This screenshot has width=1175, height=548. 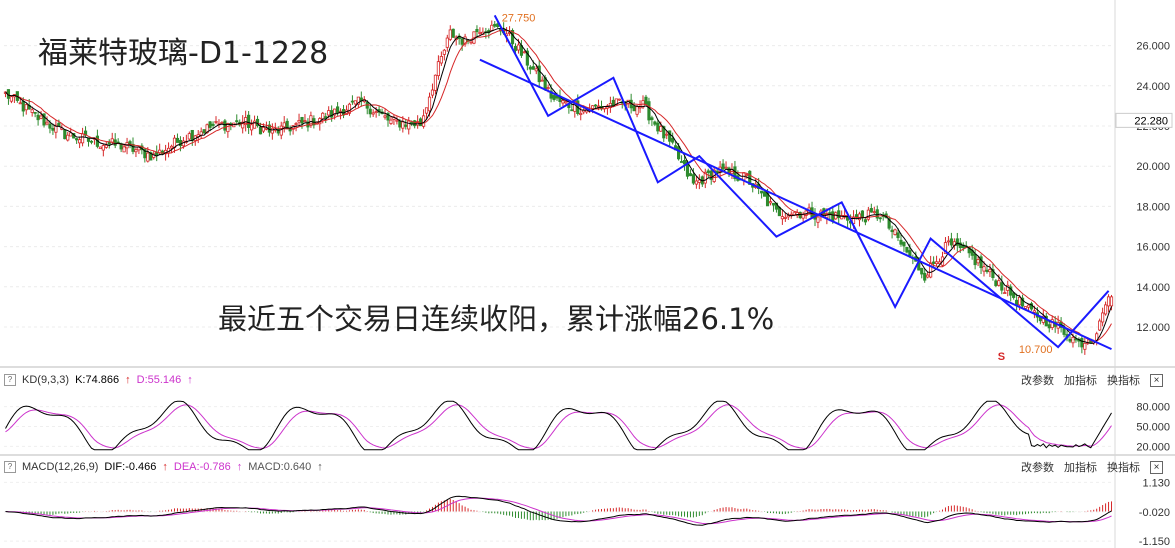 I want to click on signal-marker: S, so click(x=1001, y=357).